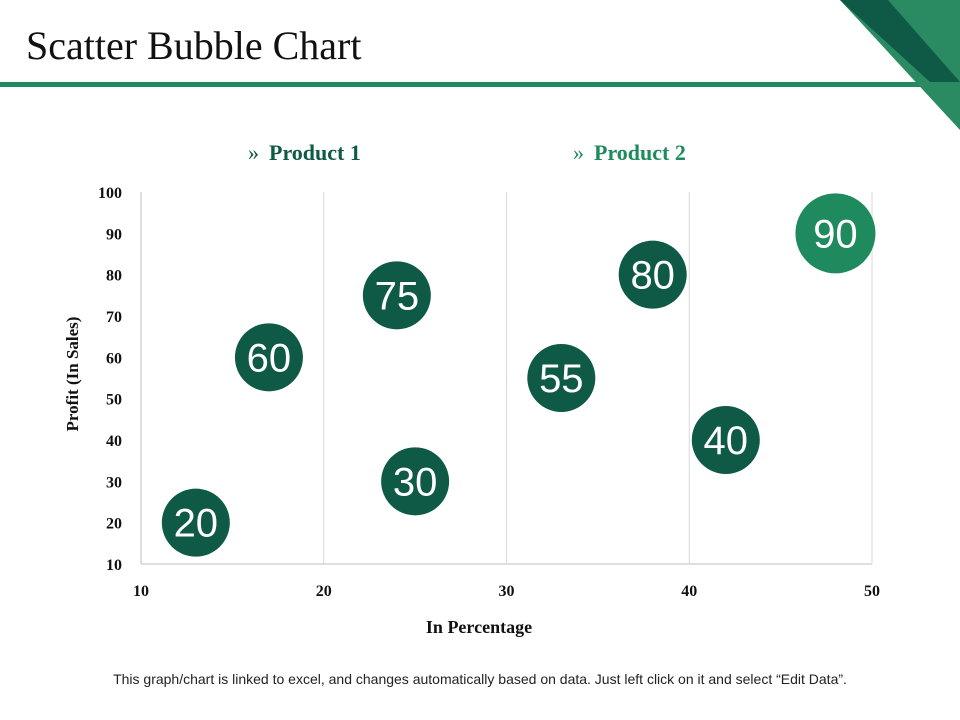 The image size is (960, 720). What do you see at coordinates (464, 84) in the screenshot?
I see `title-rule` at bounding box center [464, 84].